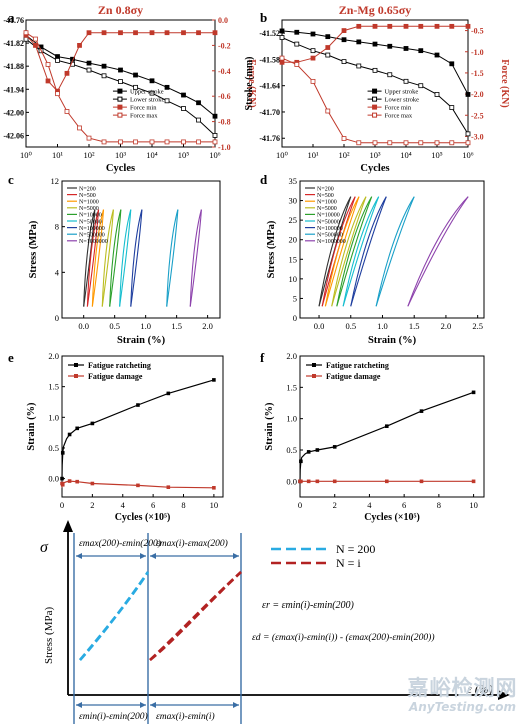  What do you see at coordinates (58, 155) in the screenshot?
I see `x-tick-label: 10¹` at bounding box center [58, 155].